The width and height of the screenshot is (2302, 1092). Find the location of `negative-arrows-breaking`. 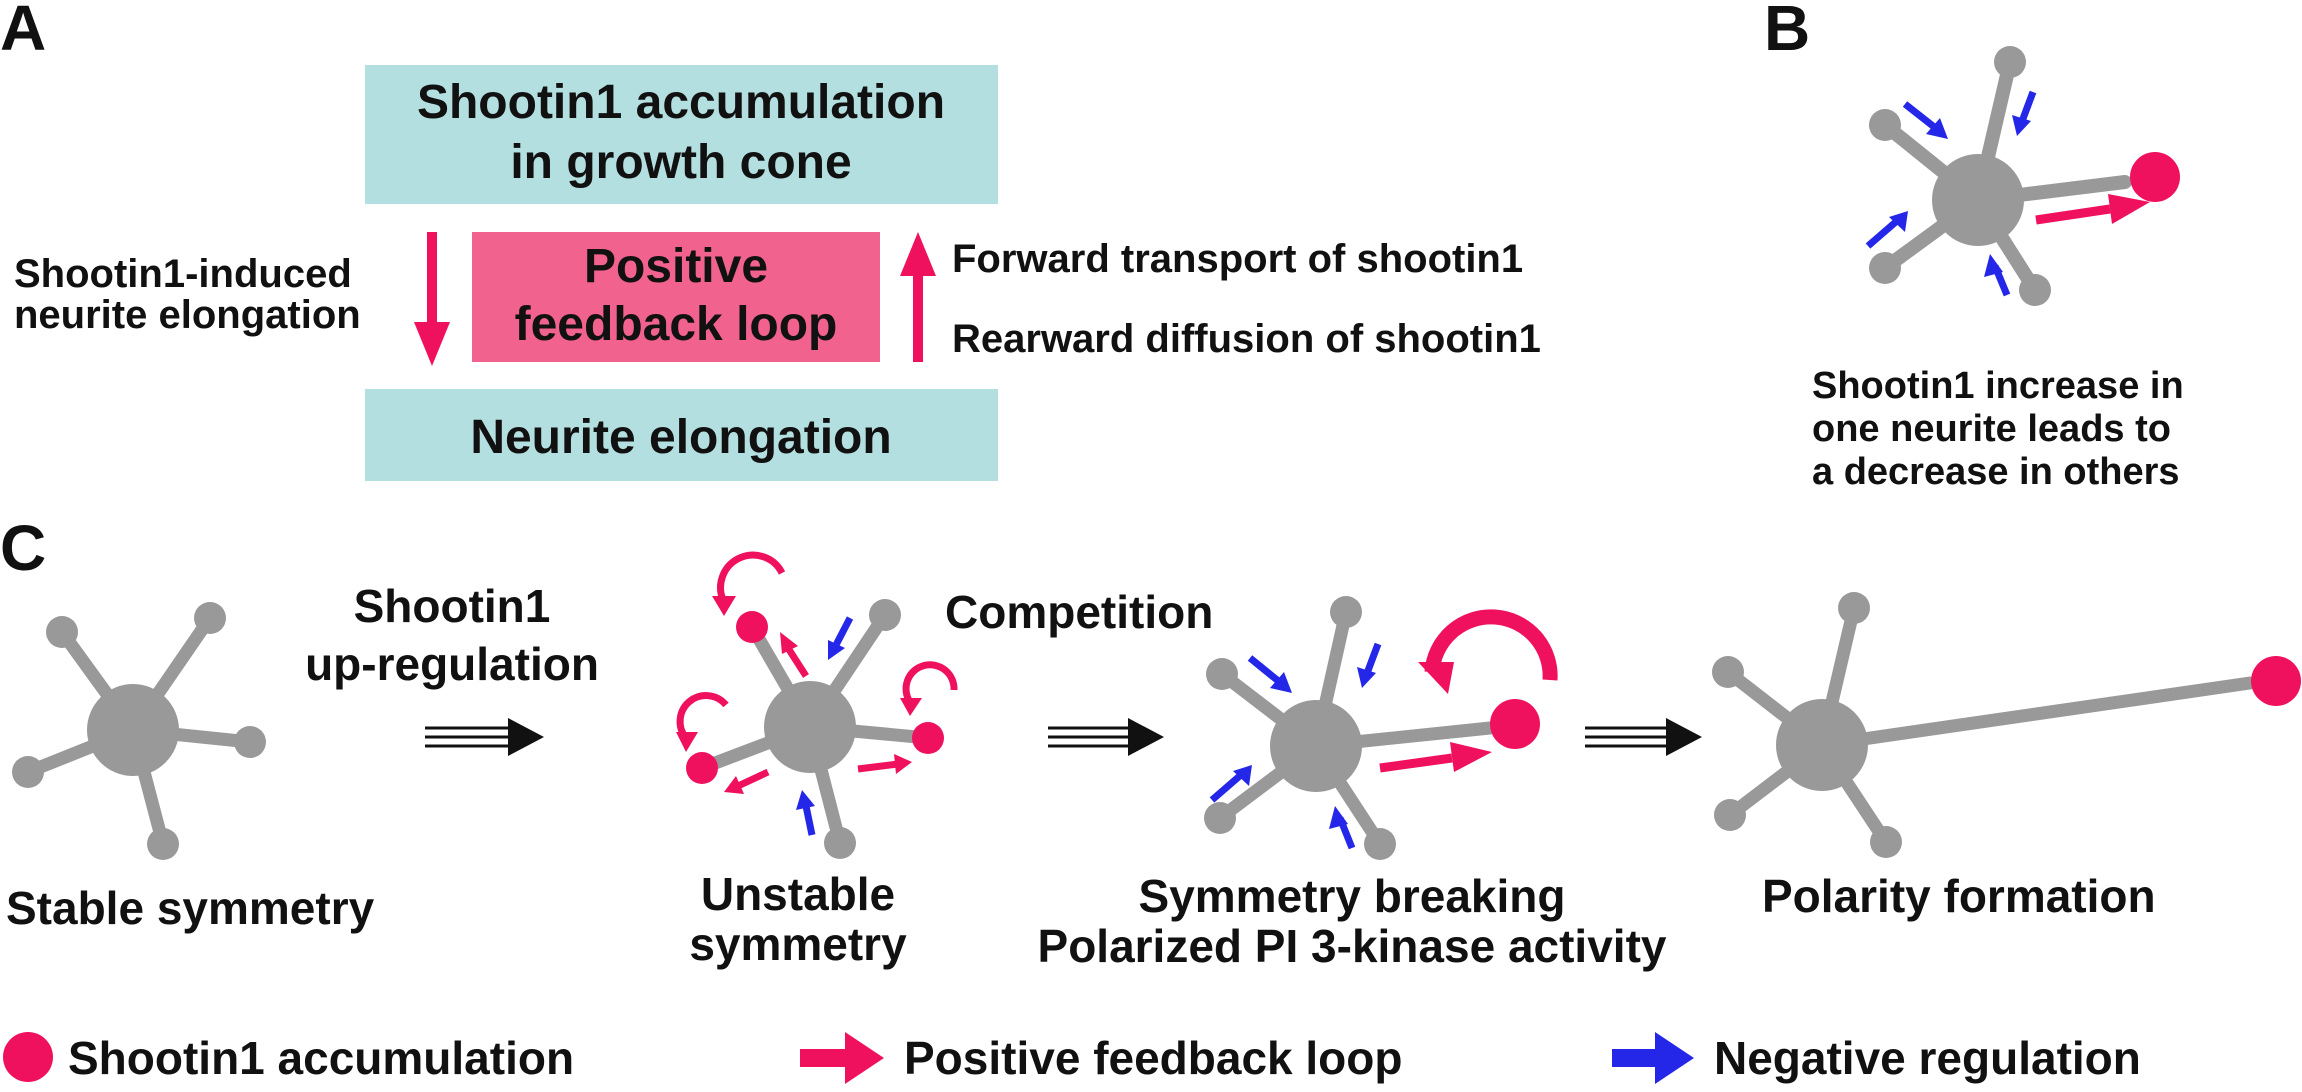

negative-arrows-breaking is located at coordinates (1295, 746).